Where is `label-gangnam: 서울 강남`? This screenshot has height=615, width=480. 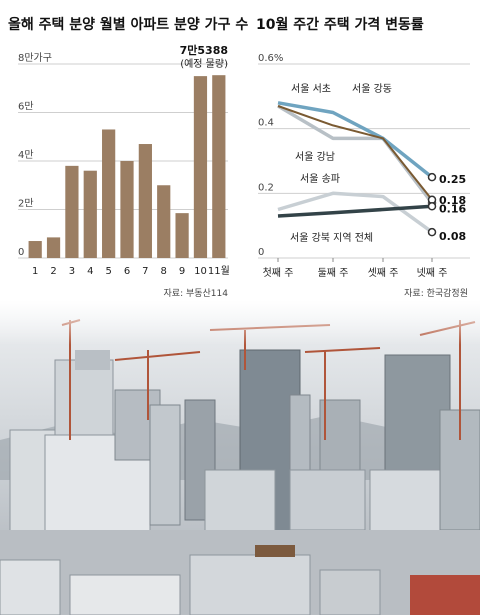 label-gangnam: 서울 강남 is located at coordinates (315, 157).